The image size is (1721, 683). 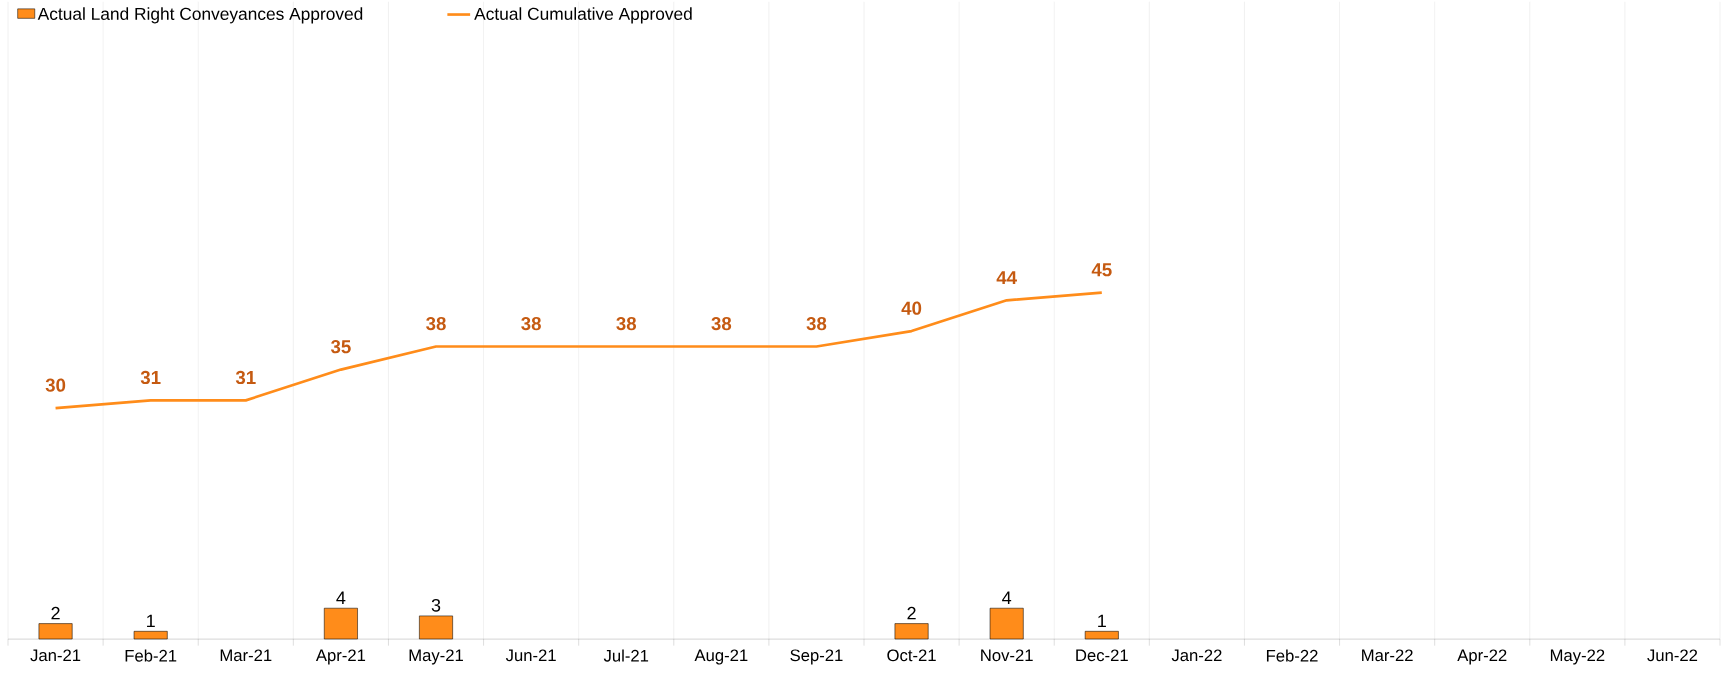 I want to click on x-tick-label: Mar-21, so click(x=246, y=655).